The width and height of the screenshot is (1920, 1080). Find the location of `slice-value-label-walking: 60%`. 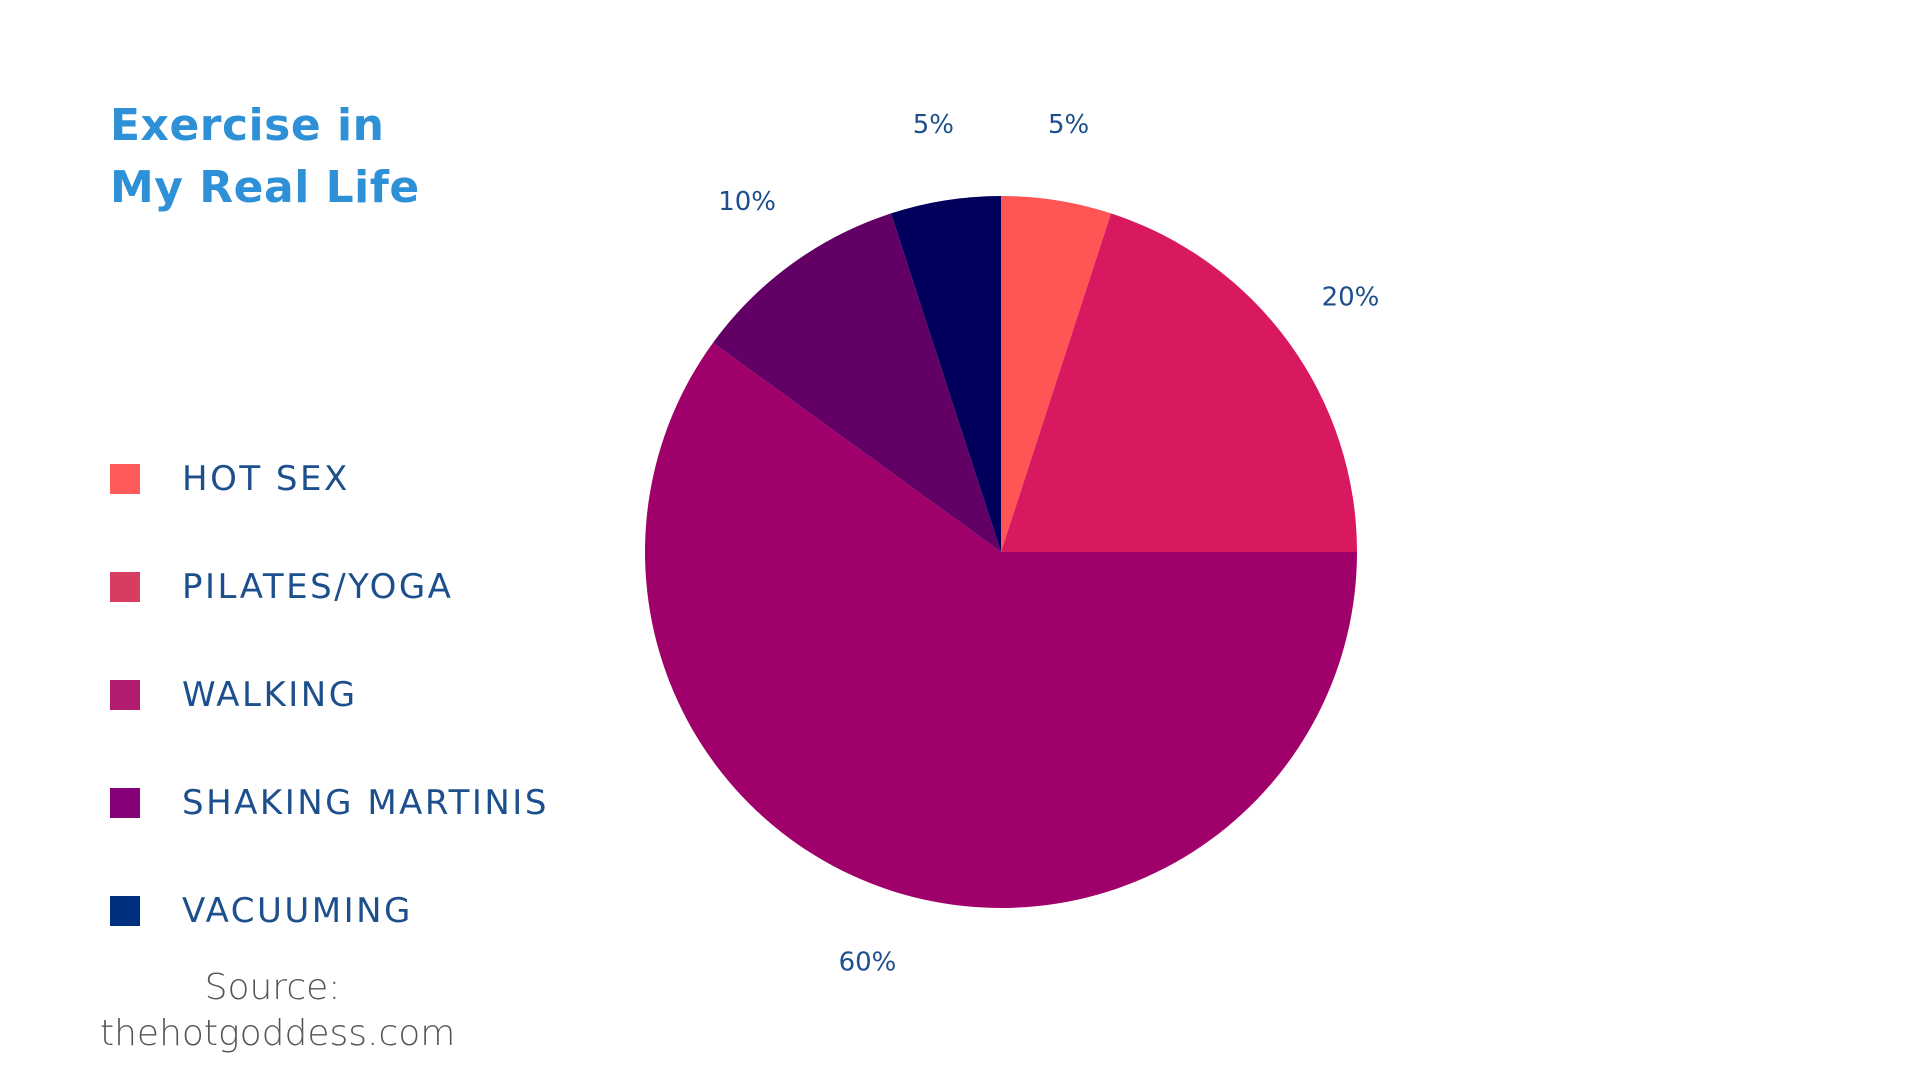

slice-value-label-walking: 60% is located at coordinates (868, 962).